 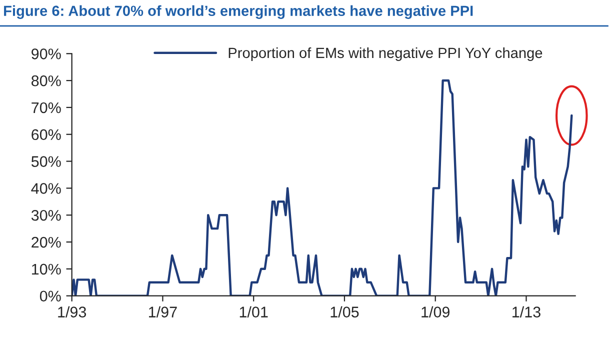 What do you see at coordinates (46, 161) in the screenshot?
I see `y-tick-label: 50%` at bounding box center [46, 161].